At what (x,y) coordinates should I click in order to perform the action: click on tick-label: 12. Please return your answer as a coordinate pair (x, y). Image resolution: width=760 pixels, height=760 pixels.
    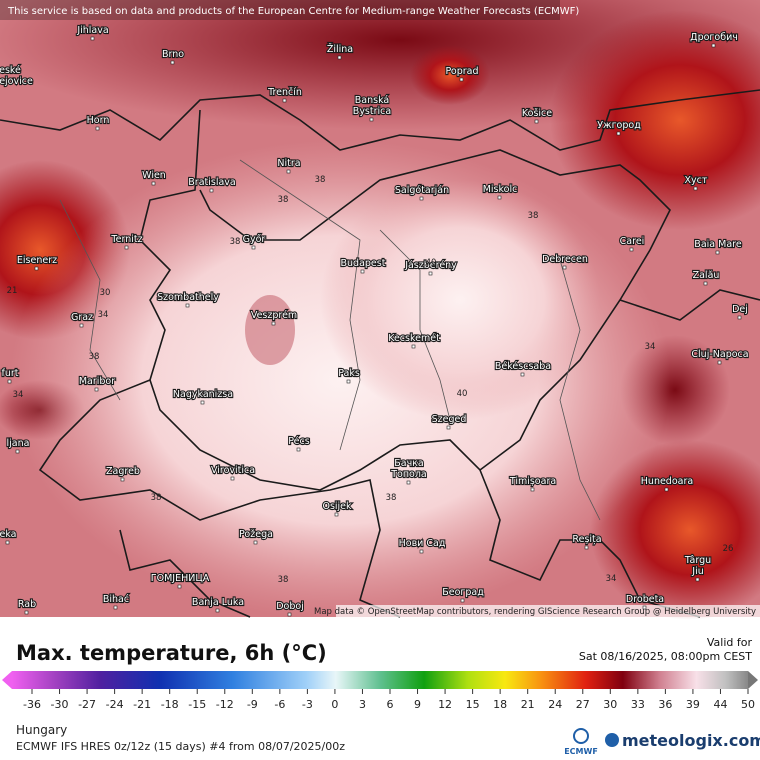
    Looking at the image, I should click on (445, 704).